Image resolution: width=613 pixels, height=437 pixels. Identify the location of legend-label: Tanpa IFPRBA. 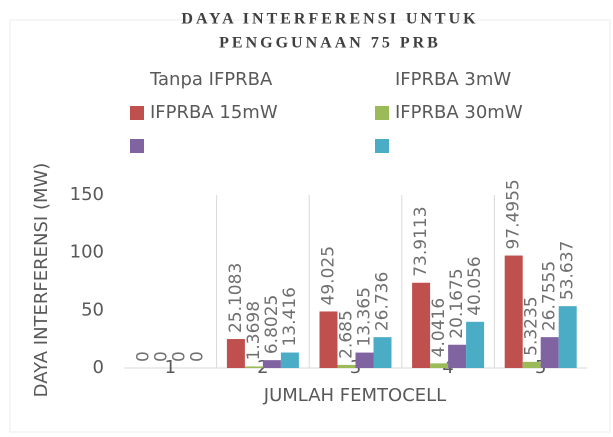
(211, 79).